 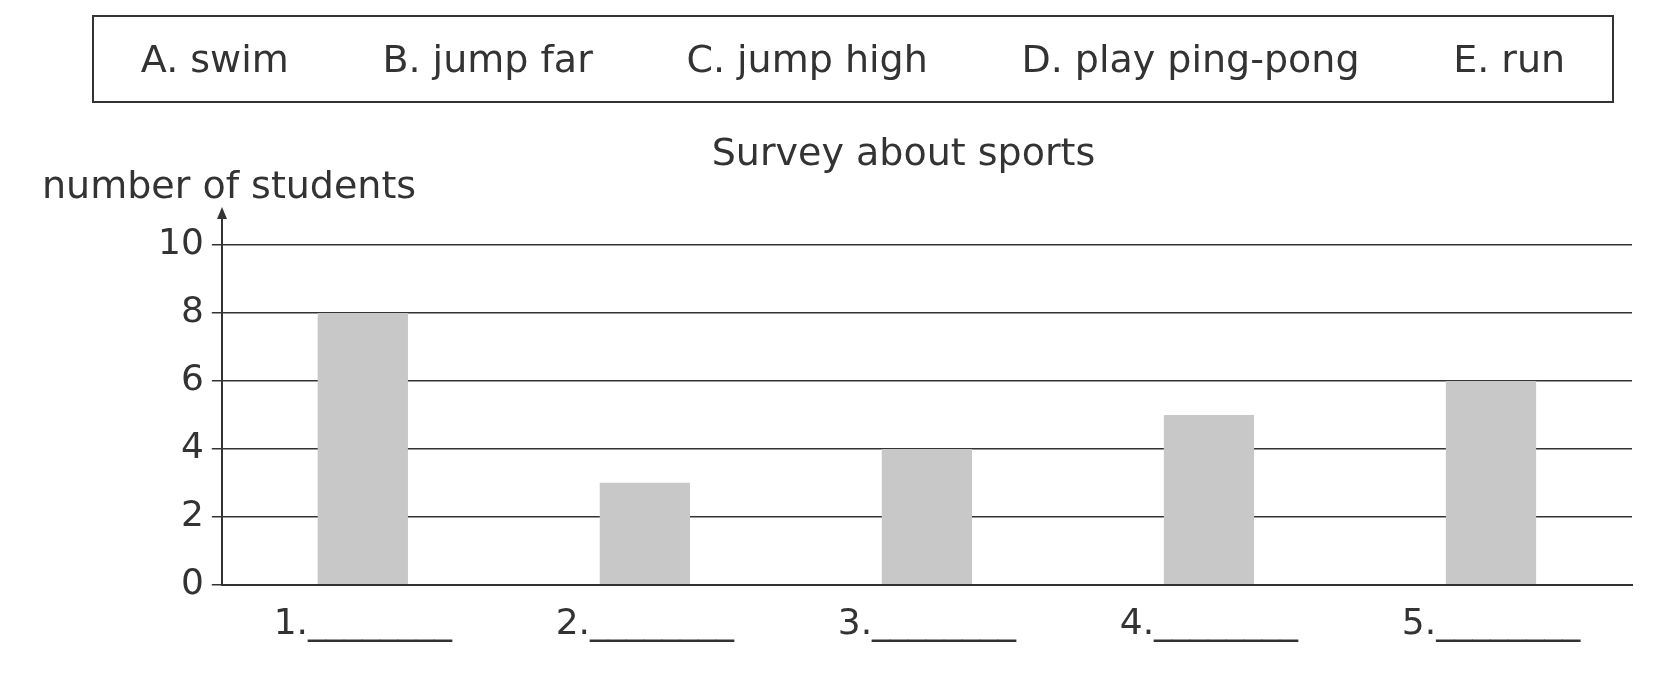 I want to click on y-tick-label: 8, so click(x=192, y=310).